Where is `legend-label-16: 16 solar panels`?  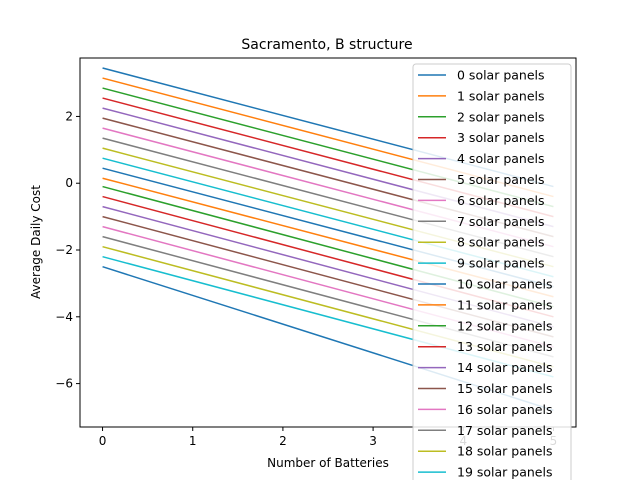
legend-label-16: 16 solar panels is located at coordinates (504, 409).